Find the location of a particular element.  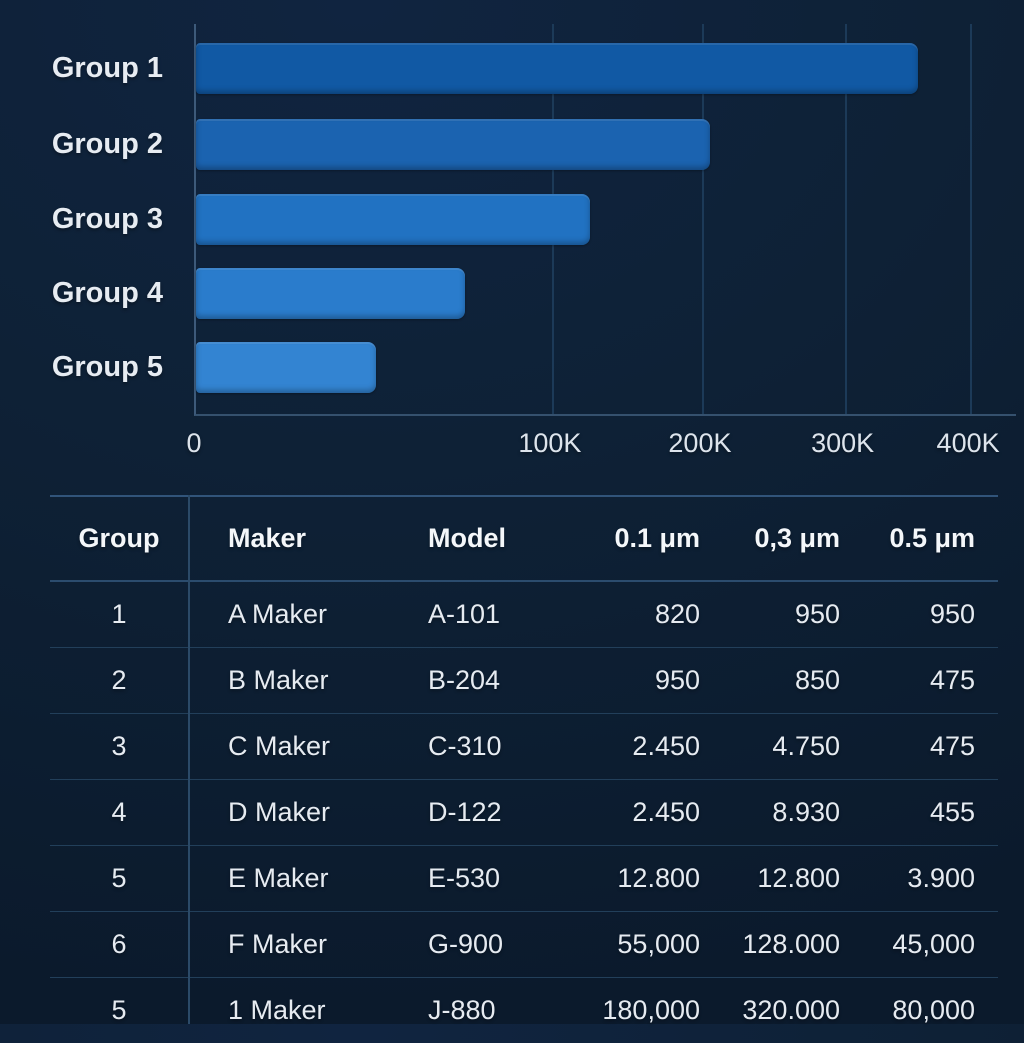

table-cell: 6 is located at coordinates (119, 944).